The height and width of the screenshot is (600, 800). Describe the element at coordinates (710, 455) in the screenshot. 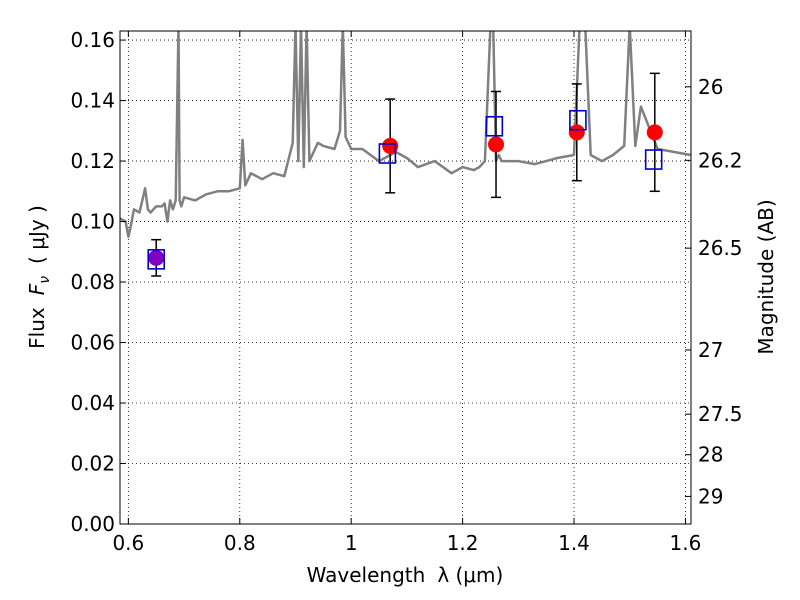

I see `y2-tick-label: 28` at that location.